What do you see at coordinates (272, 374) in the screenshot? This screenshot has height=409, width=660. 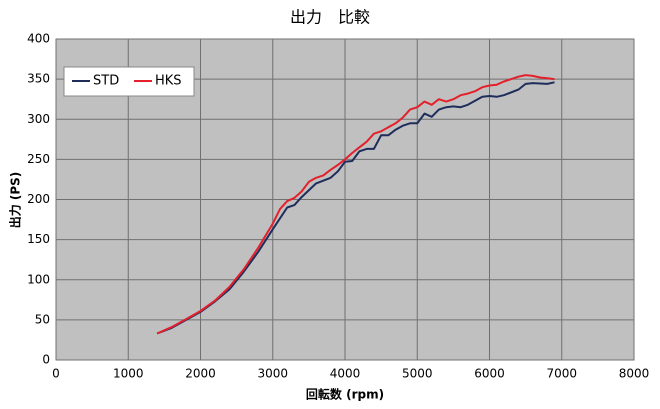 I see `x-tick-label: 3000` at bounding box center [272, 374].